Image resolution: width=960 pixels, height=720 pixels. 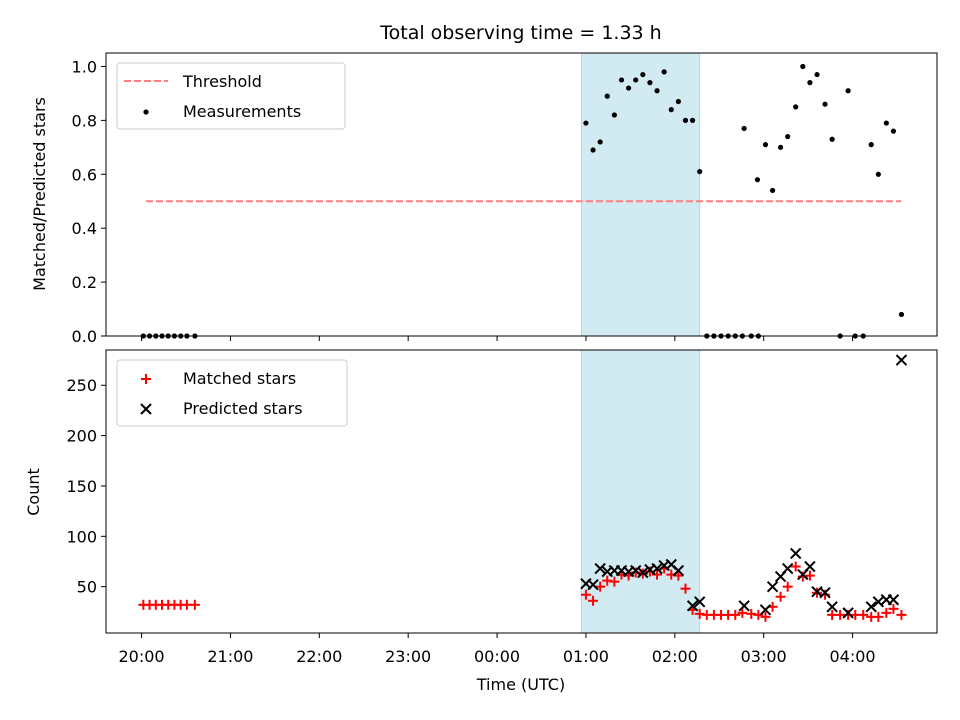 I want to click on top-y-axis-label: Matched/Predicted stars, so click(x=39, y=194).